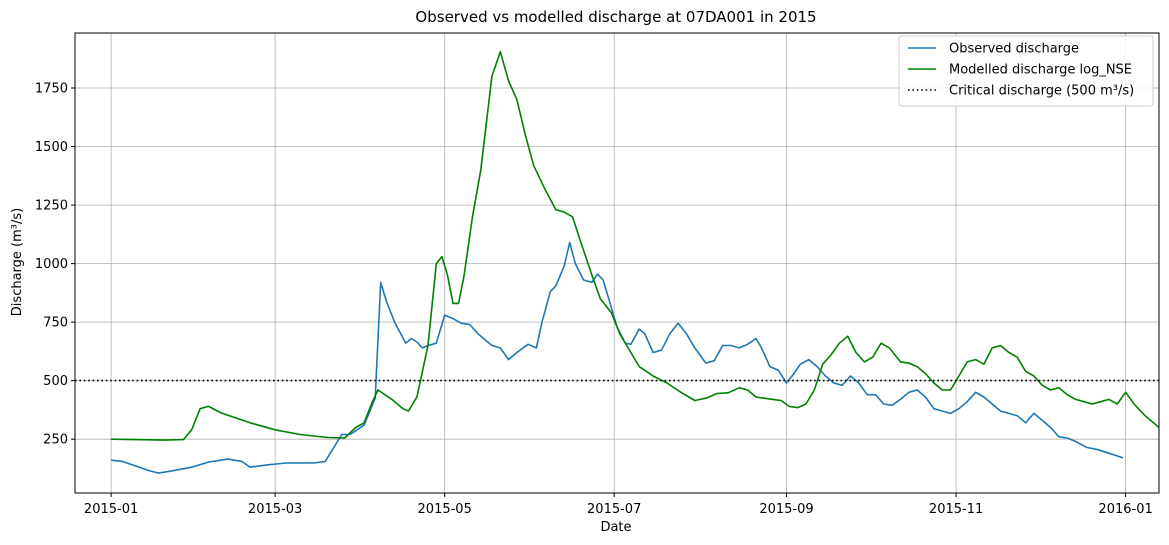 The width and height of the screenshot is (1169, 545). Describe the element at coordinates (614, 509) in the screenshot. I see `x-tick-label: 2015-07` at that location.